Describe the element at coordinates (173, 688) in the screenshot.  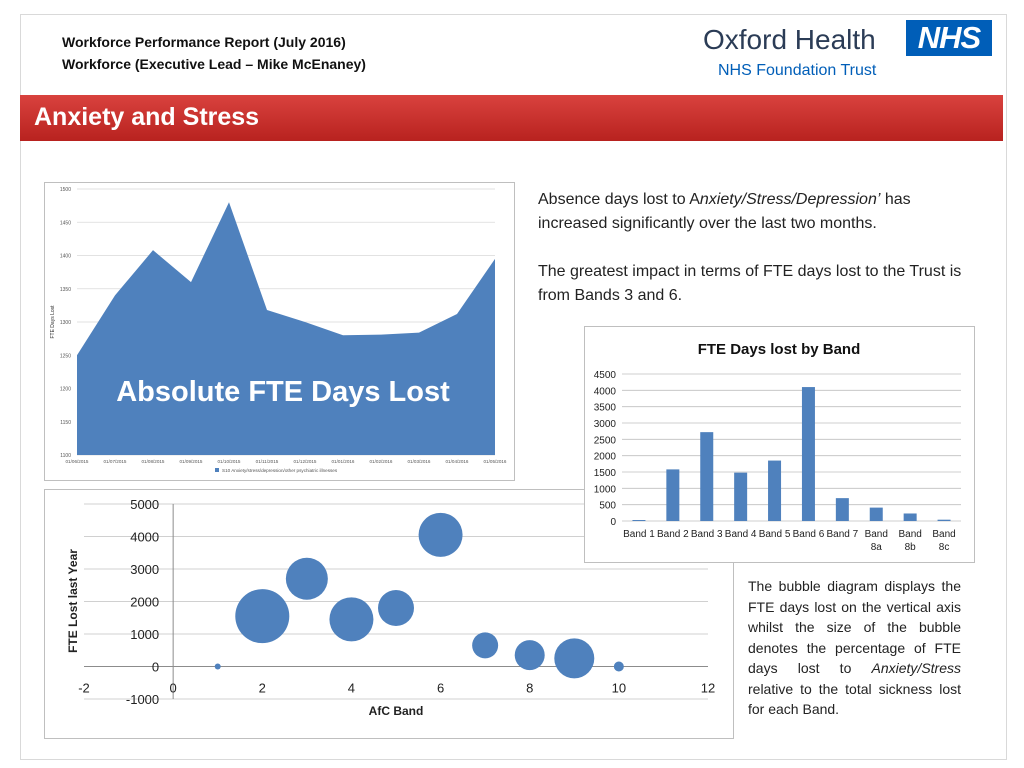
I see `bubble-x-tick-label: 0` at that location.